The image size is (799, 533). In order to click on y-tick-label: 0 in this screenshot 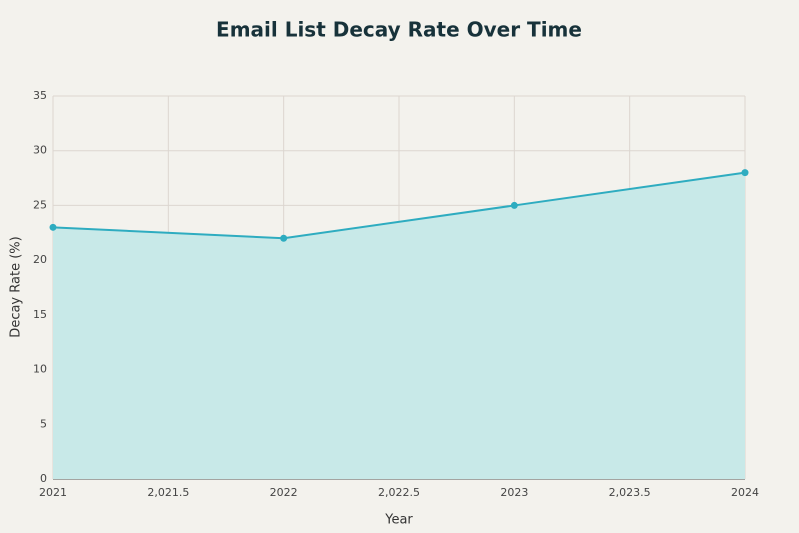, I will do `click(43, 478)`.